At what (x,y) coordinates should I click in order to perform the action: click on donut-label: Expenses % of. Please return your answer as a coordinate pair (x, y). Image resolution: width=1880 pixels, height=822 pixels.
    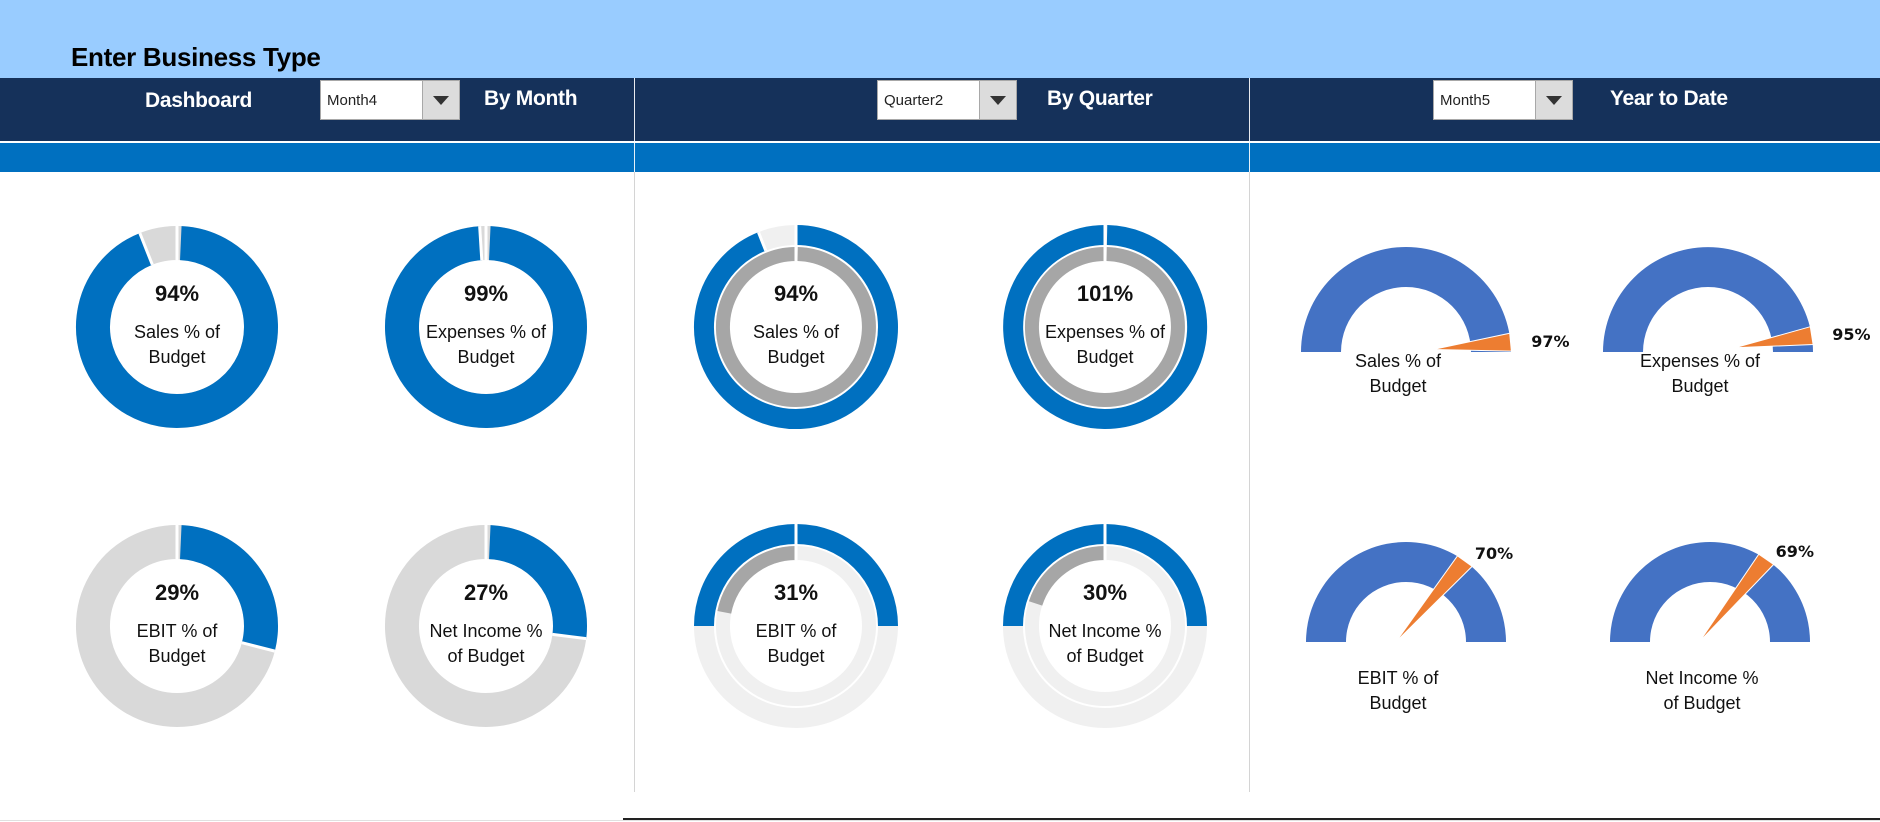
    Looking at the image, I should click on (486, 332).